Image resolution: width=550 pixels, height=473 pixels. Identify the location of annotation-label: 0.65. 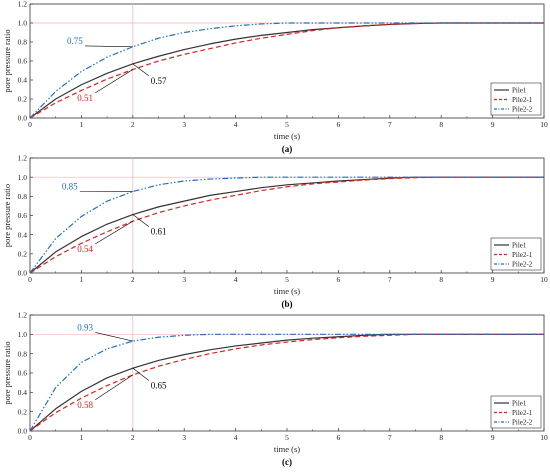
(159, 385).